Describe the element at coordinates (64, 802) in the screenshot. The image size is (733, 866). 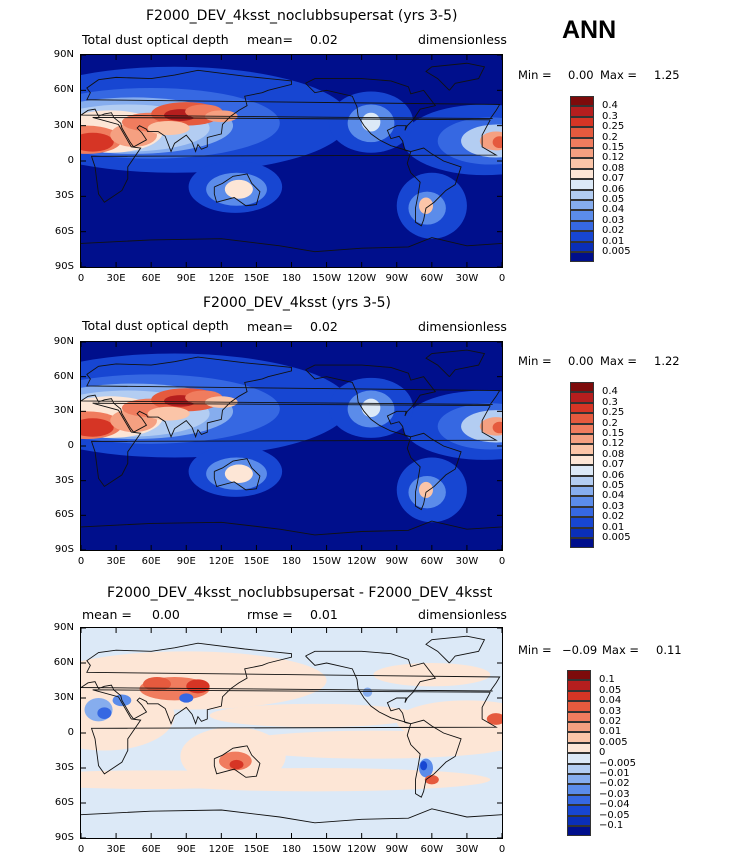
I see `y-tick-label: 60S` at that location.